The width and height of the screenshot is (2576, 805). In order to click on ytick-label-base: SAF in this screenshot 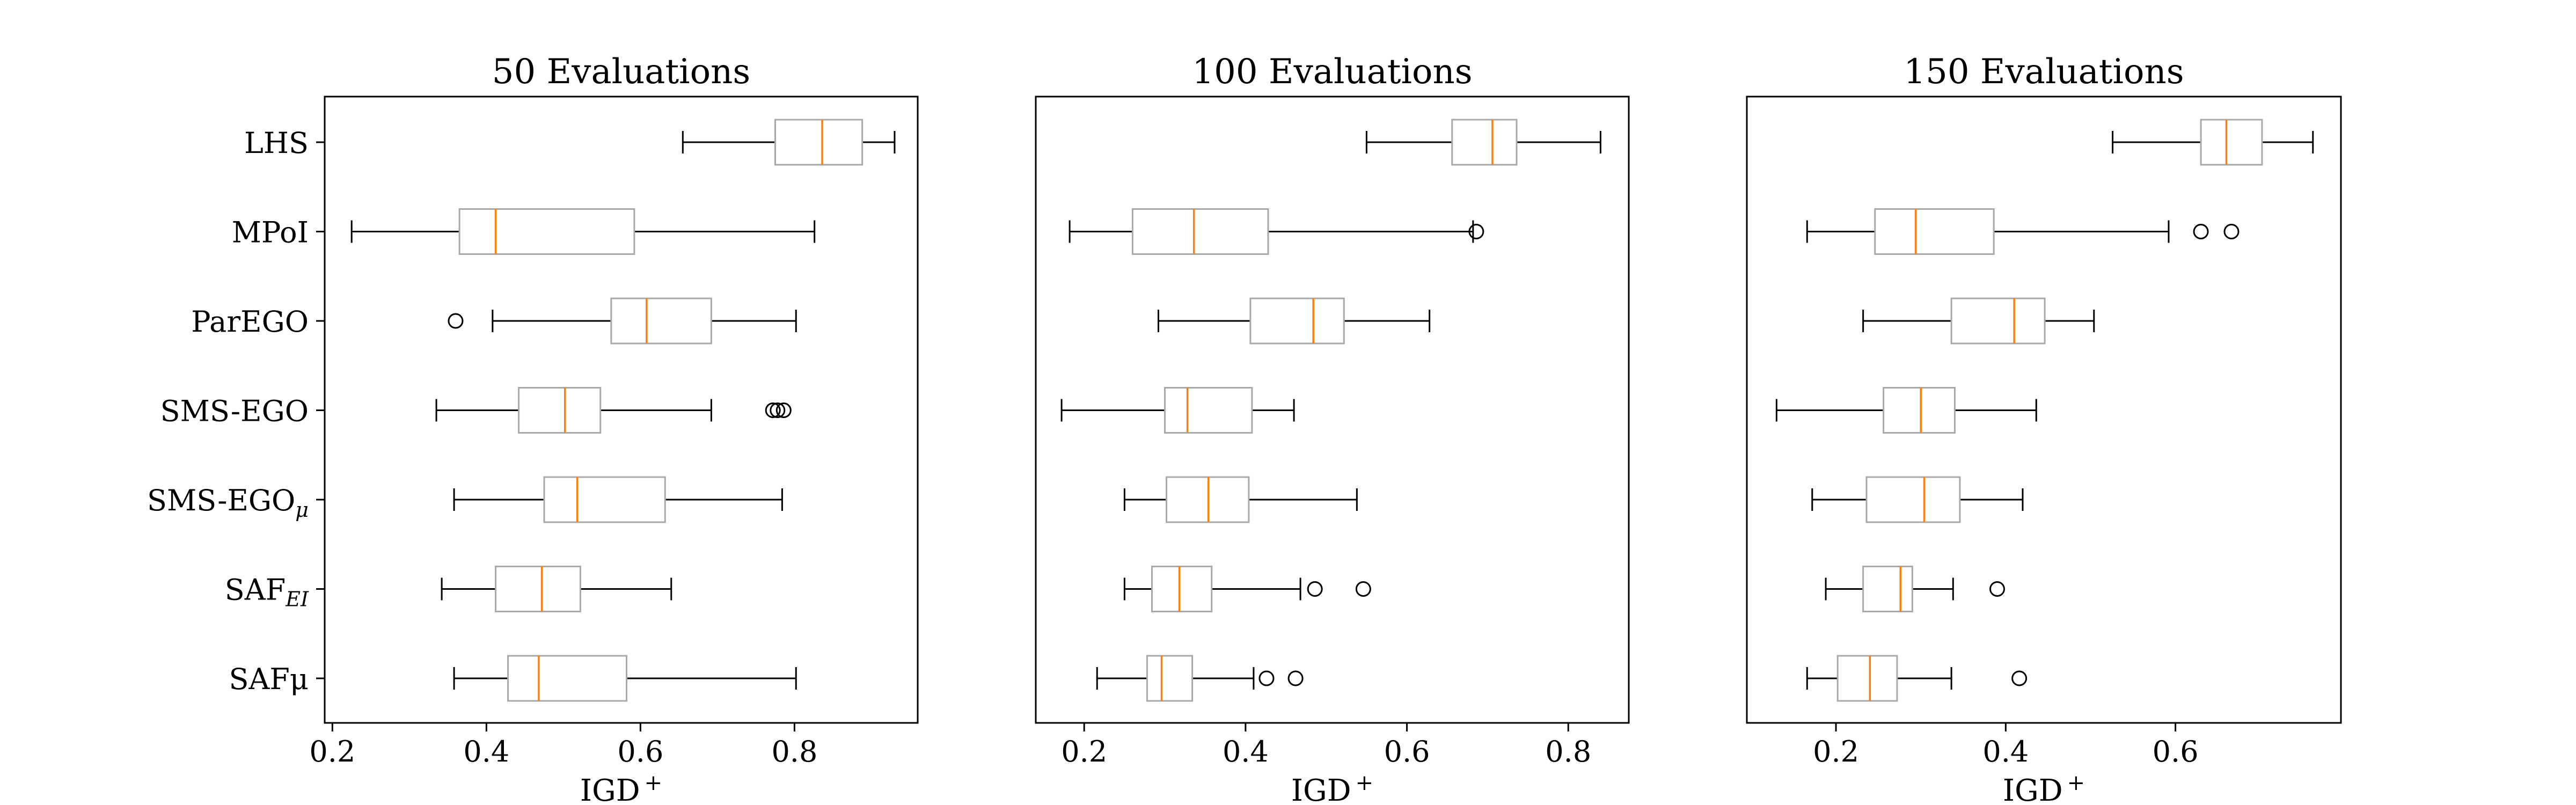, I will do `click(255, 590)`.